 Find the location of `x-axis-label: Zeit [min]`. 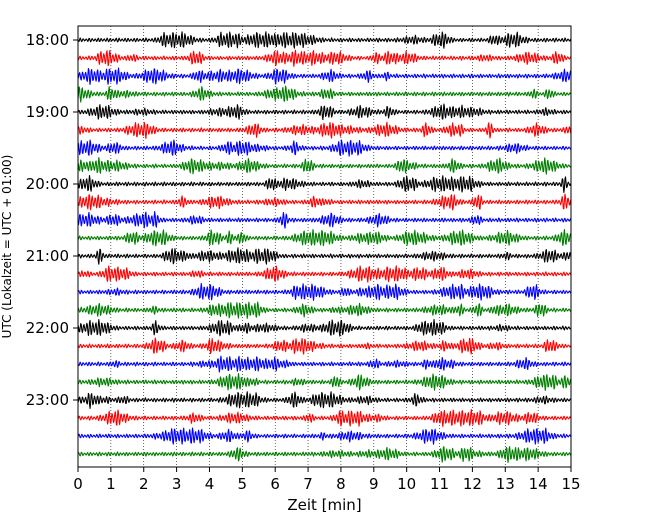

x-axis-label: Zeit [min] is located at coordinates (324, 505).